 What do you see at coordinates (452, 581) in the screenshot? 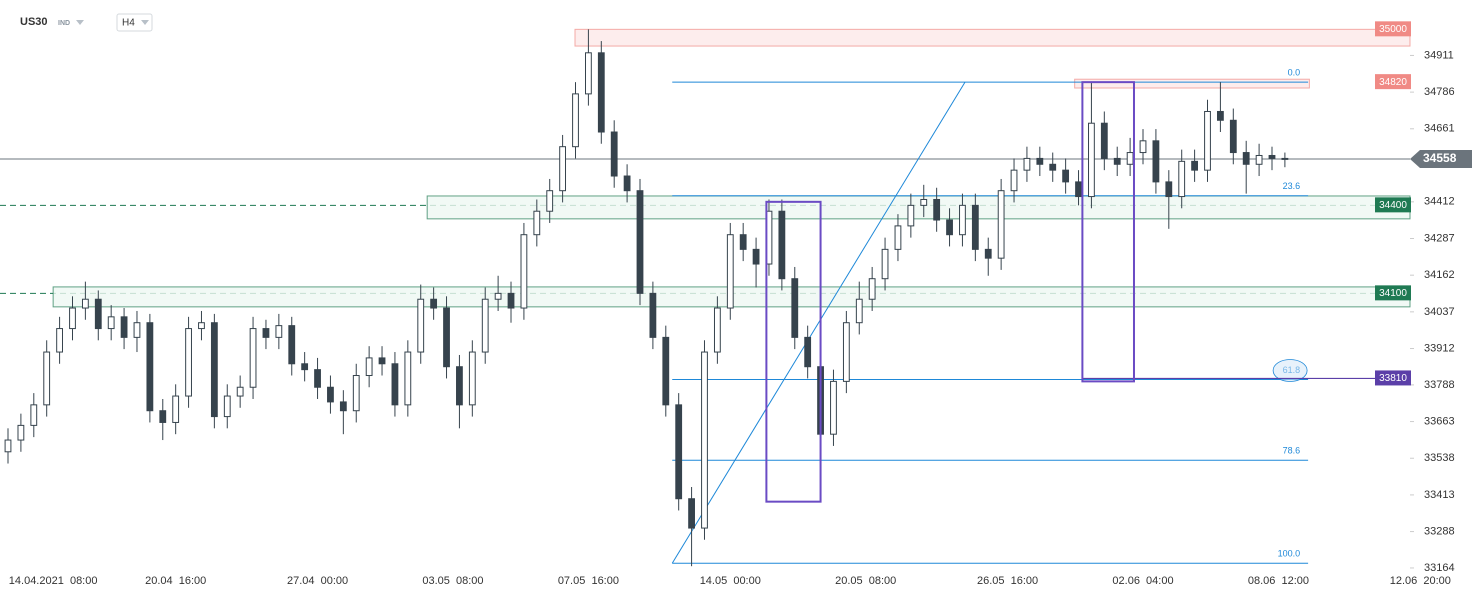
I see `x-tick-label: 03.05 08:00` at bounding box center [452, 581].